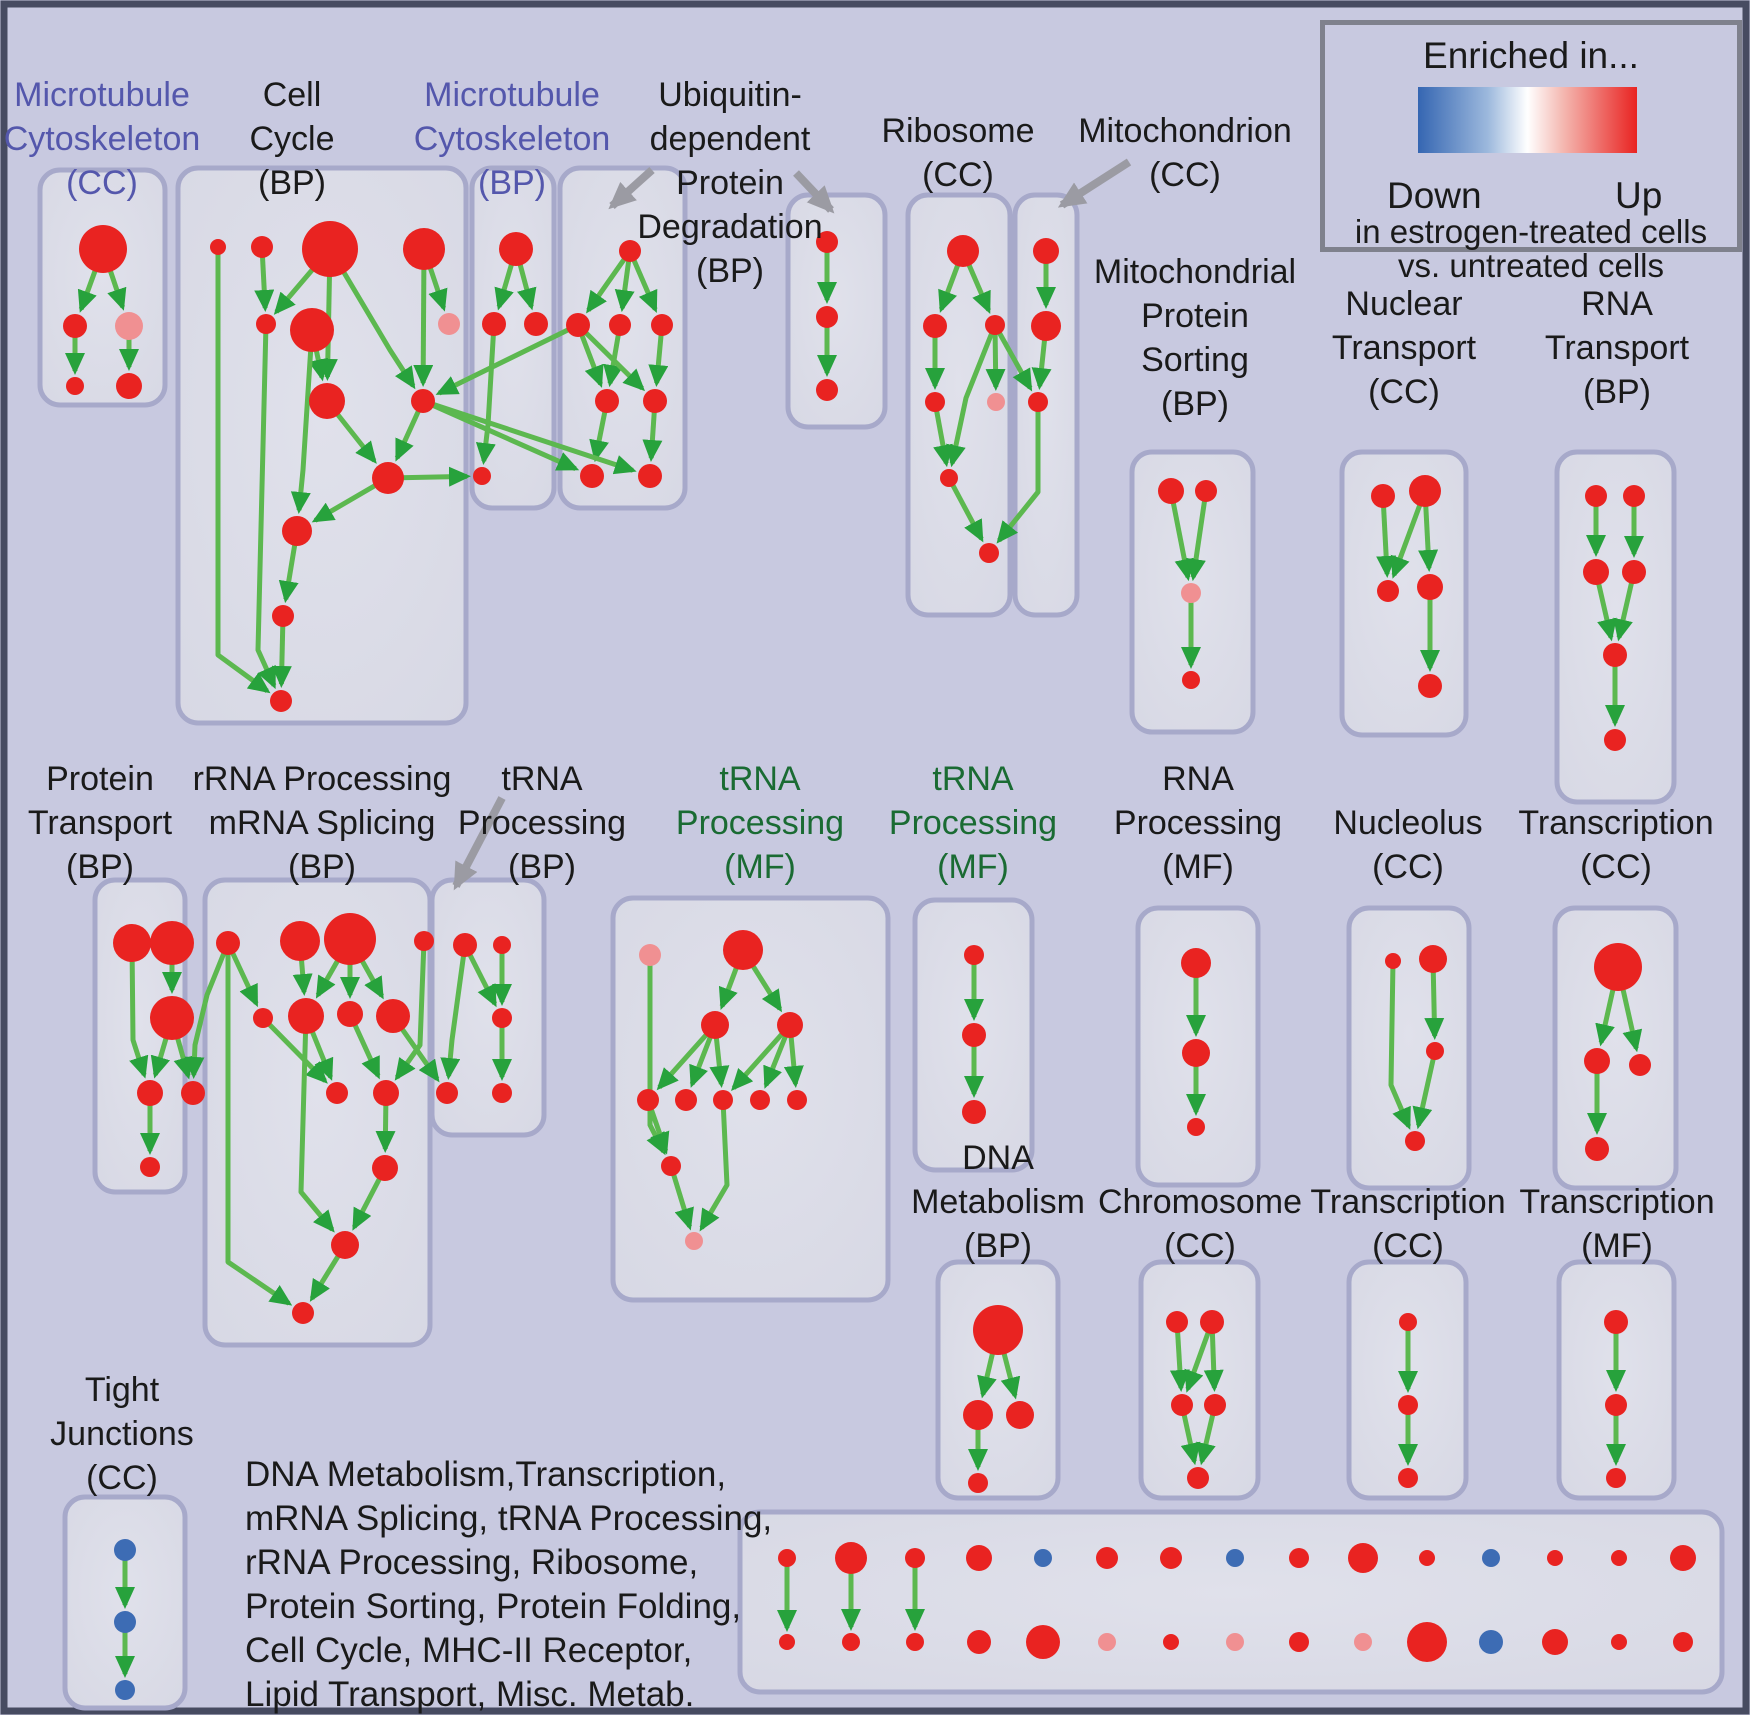 This screenshot has width=1750, height=1715. I want to click on node-ribosome-P, so click(996, 402).